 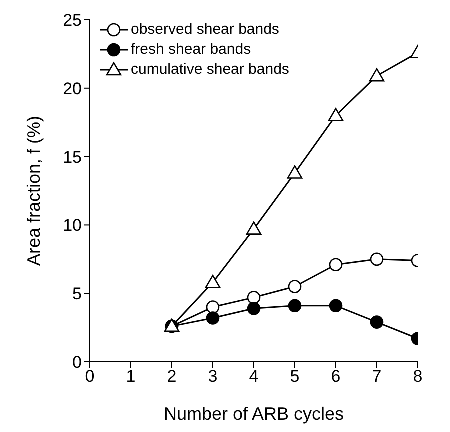 What do you see at coordinates (131, 376) in the screenshot?
I see `x-tick-label: 1` at bounding box center [131, 376].